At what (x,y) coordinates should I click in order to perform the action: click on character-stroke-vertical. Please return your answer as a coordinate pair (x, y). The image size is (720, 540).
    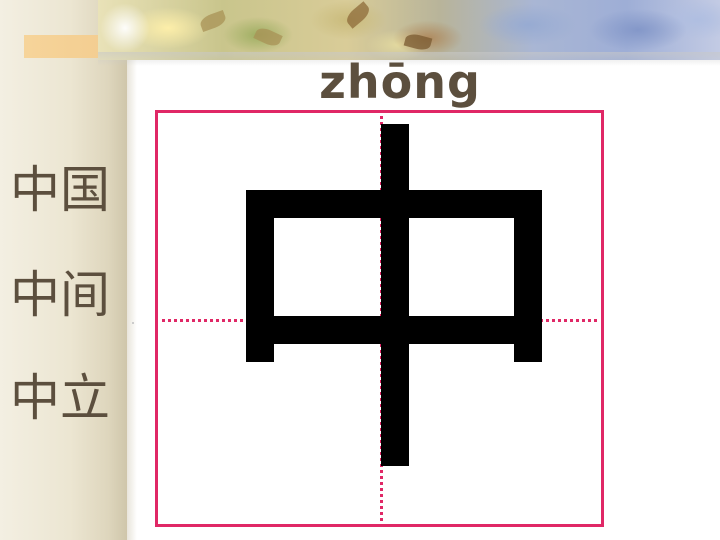
    Looking at the image, I should click on (395, 295).